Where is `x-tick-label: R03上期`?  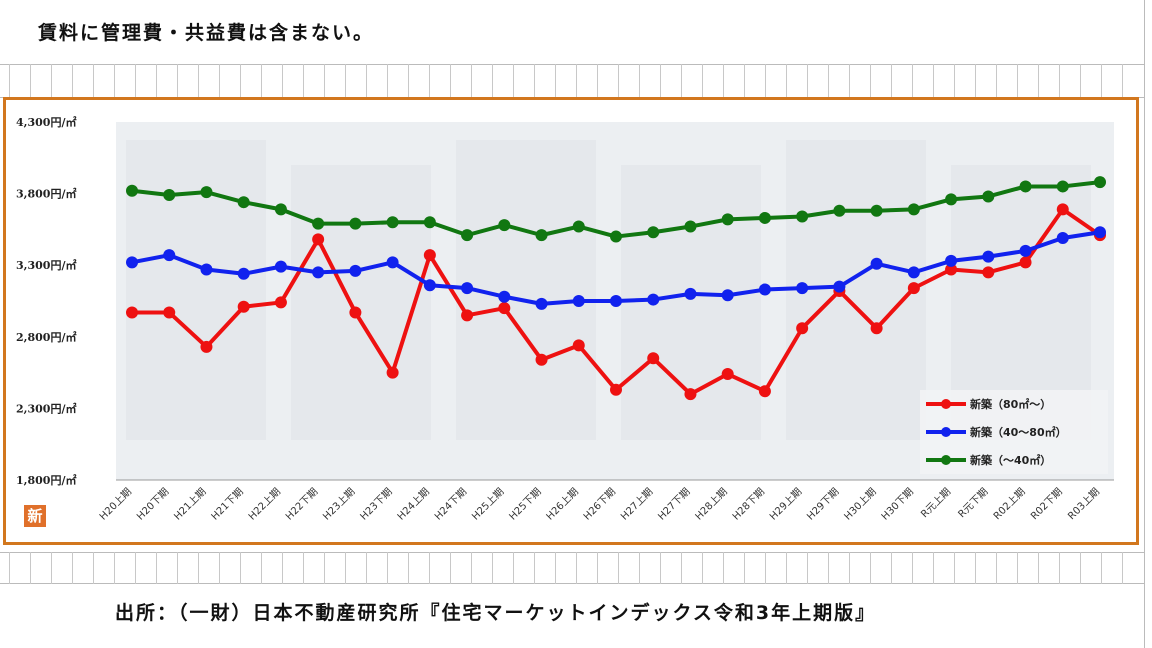 x-tick-label: R03上期 is located at coordinates (1084, 504).